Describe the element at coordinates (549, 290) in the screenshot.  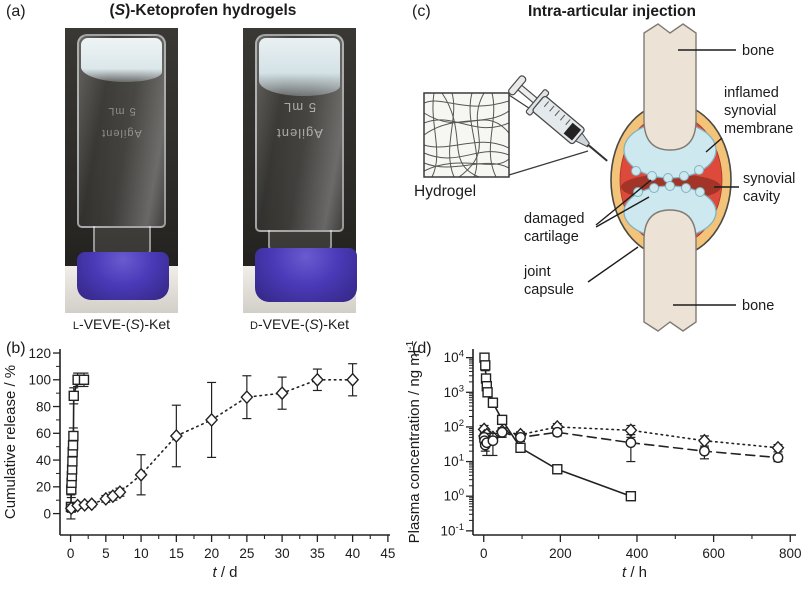
I see `capsule-label-2: capsule` at that location.